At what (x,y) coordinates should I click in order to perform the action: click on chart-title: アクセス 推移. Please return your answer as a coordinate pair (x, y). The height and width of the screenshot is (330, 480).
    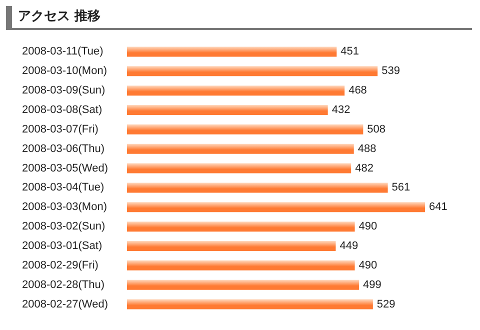
    Looking at the image, I should click on (239, 18).